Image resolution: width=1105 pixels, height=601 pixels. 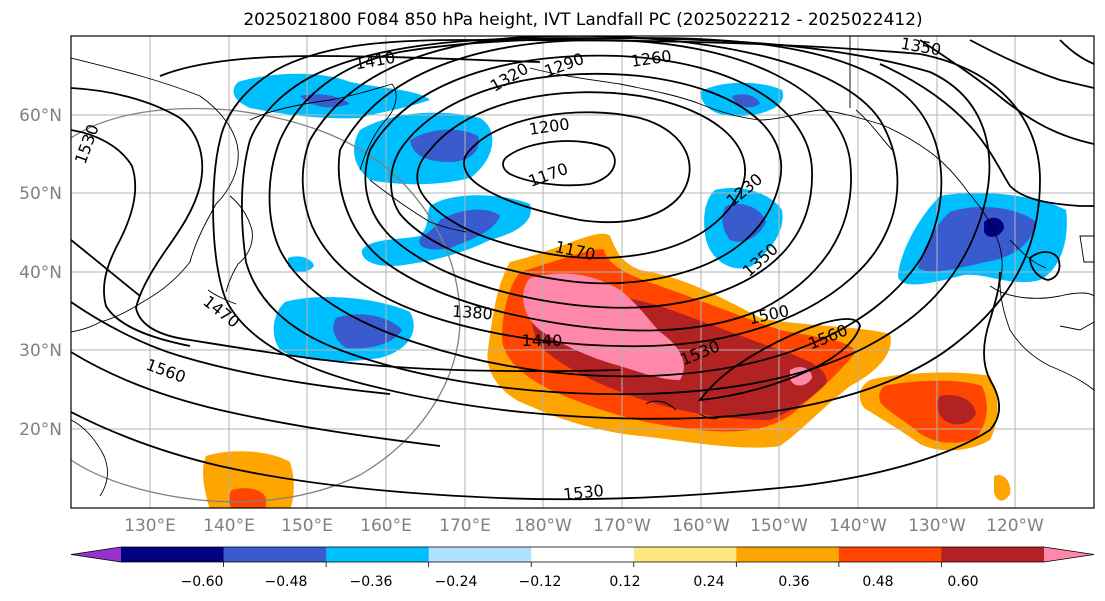 What do you see at coordinates (40, 194) in the screenshot?
I see `lat-label-50n: 50°N` at bounding box center [40, 194].